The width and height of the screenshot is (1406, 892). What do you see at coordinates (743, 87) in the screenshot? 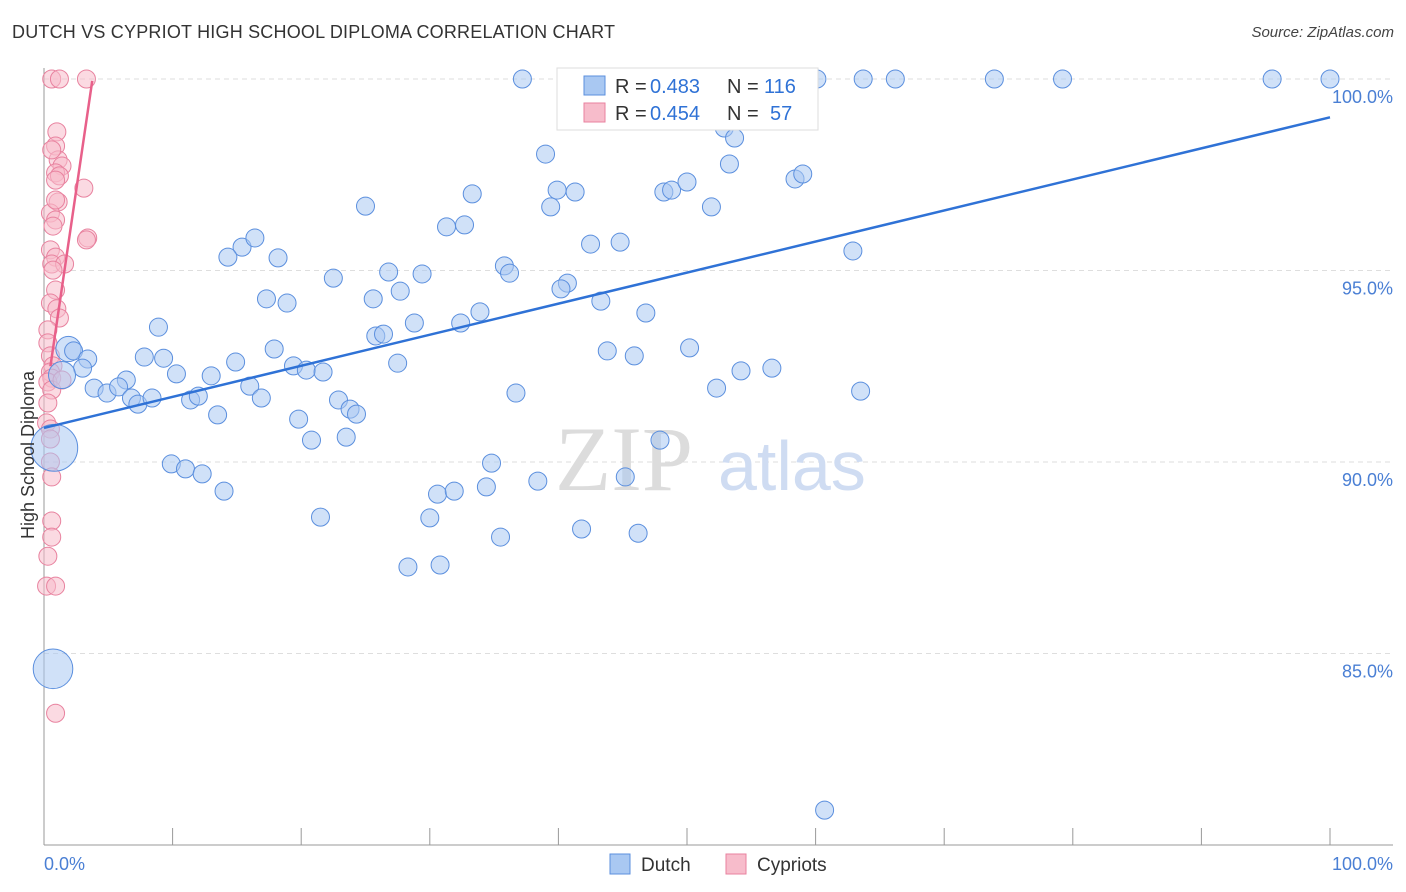
I see `legend-dutch-n-label: N =` at bounding box center [743, 87].